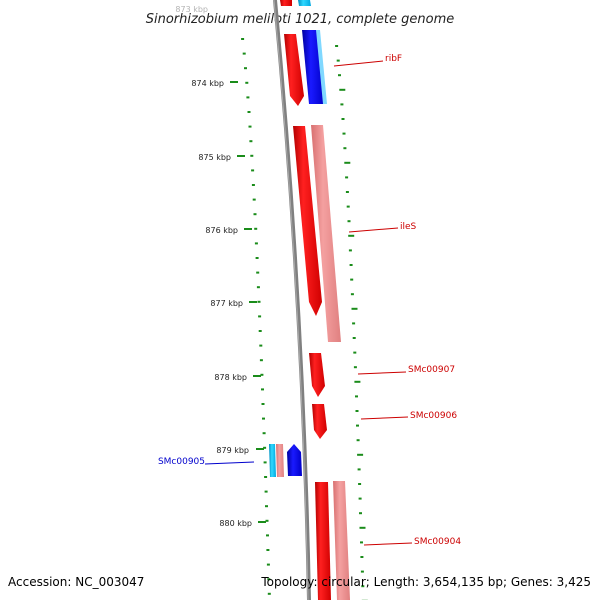 The height and width of the screenshot is (600, 600). Describe the element at coordinates (437, 542) in the screenshot. I see `SMc00904-label: SMc00904` at that location.